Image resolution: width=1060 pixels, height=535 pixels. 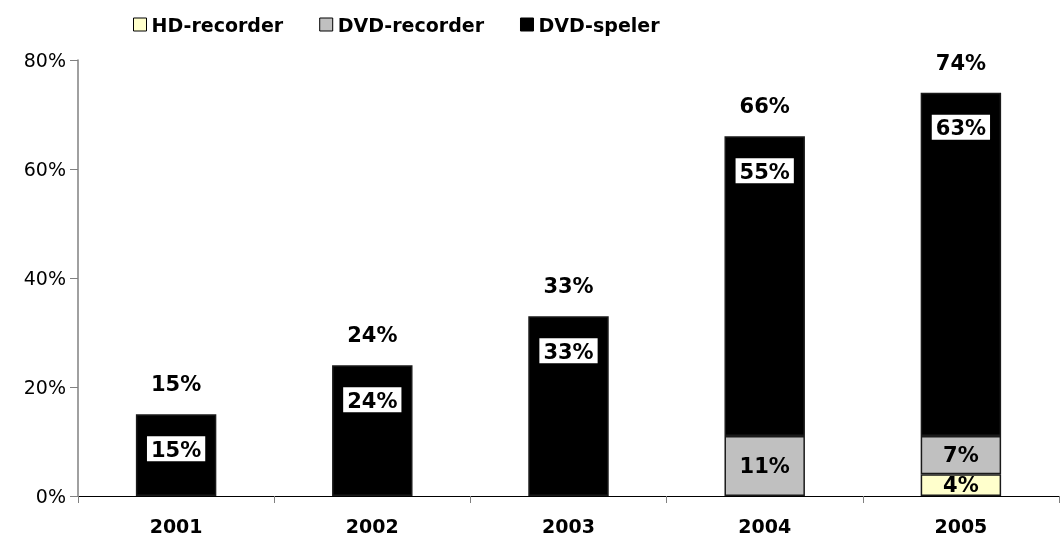 What do you see at coordinates (217, 24) in the screenshot?
I see `legend-label: HD-recorder` at bounding box center [217, 24].